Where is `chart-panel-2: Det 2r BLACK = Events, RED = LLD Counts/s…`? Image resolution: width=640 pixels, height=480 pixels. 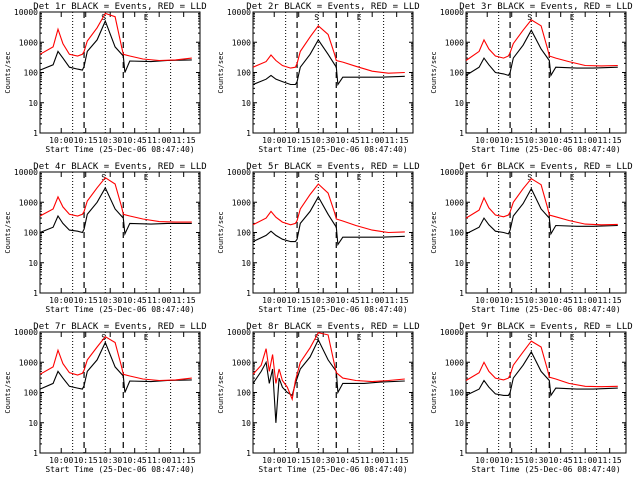 chart-panel-2: Det 2r BLACK = Events, RED = LLD Counts/s… is located at coordinates (318, 78).